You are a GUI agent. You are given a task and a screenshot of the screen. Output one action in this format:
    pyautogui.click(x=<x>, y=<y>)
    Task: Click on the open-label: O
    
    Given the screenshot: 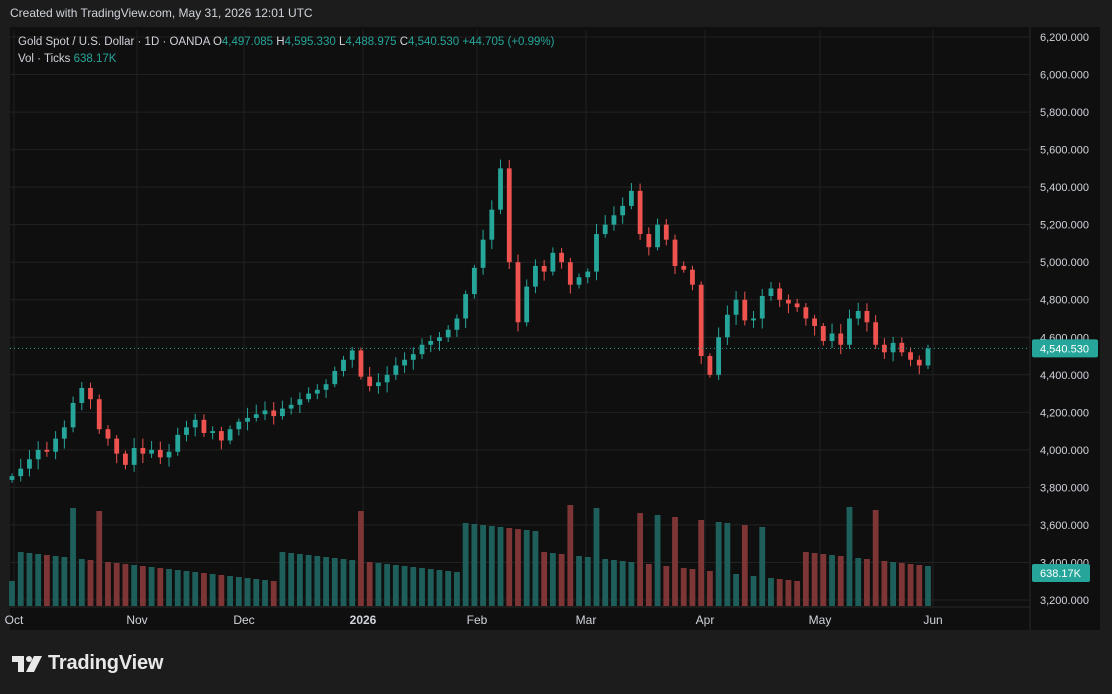 What is the action you would take?
    pyautogui.click(x=217, y=42)
    